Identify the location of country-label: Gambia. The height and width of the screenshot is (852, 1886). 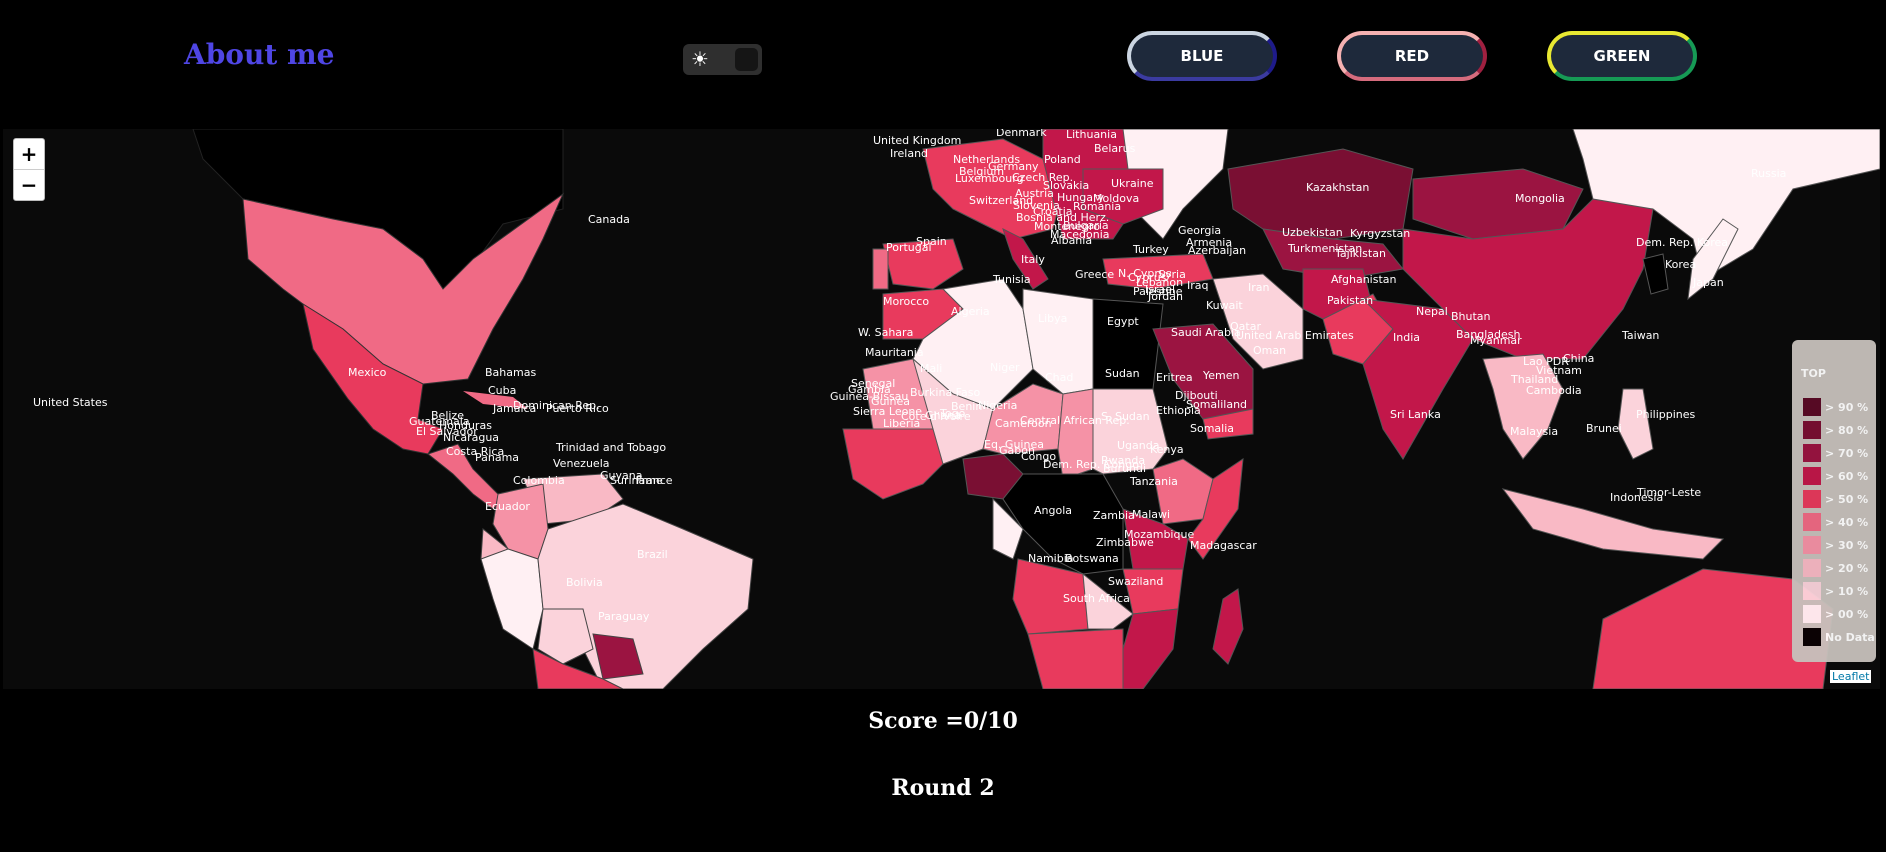
(869, 389).